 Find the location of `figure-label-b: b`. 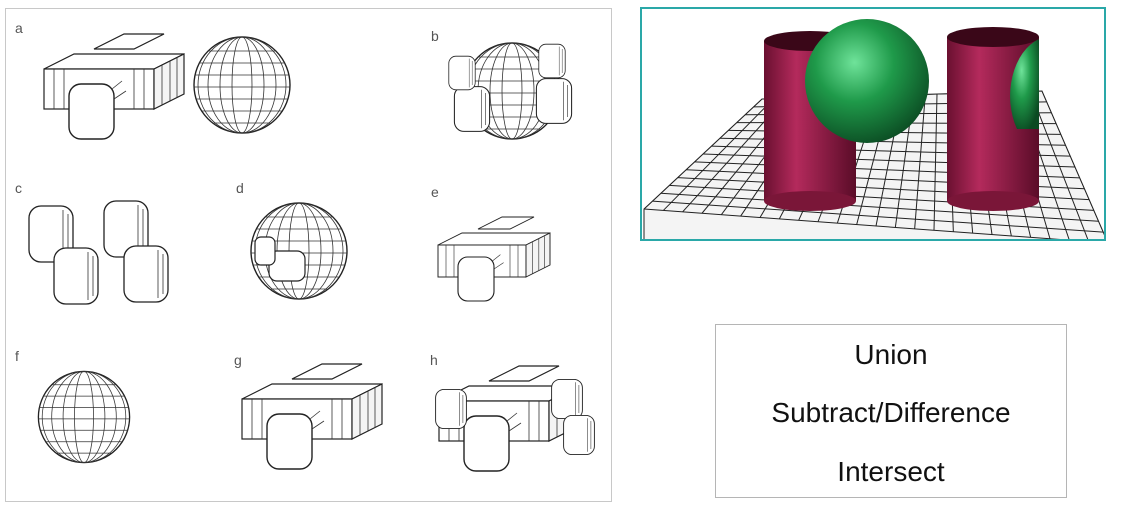

figure-label-b: b is located at coordinates (435, 36).